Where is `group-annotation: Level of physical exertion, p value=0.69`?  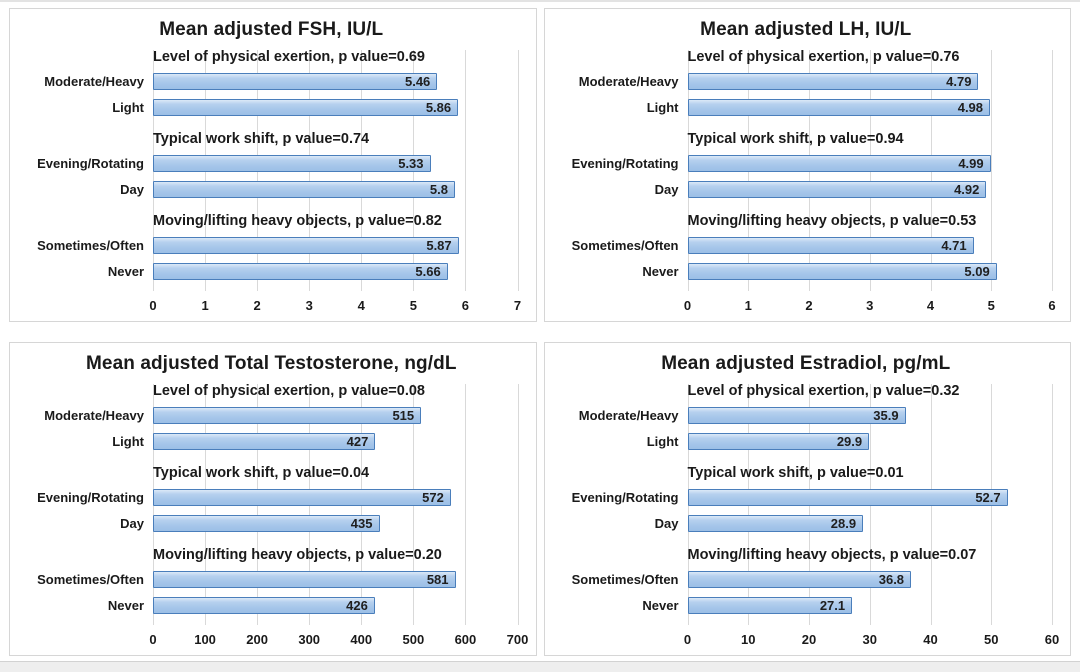 group-annotation: Level of physical exertion, p value=0.69 is located at coordinates (289, 57).